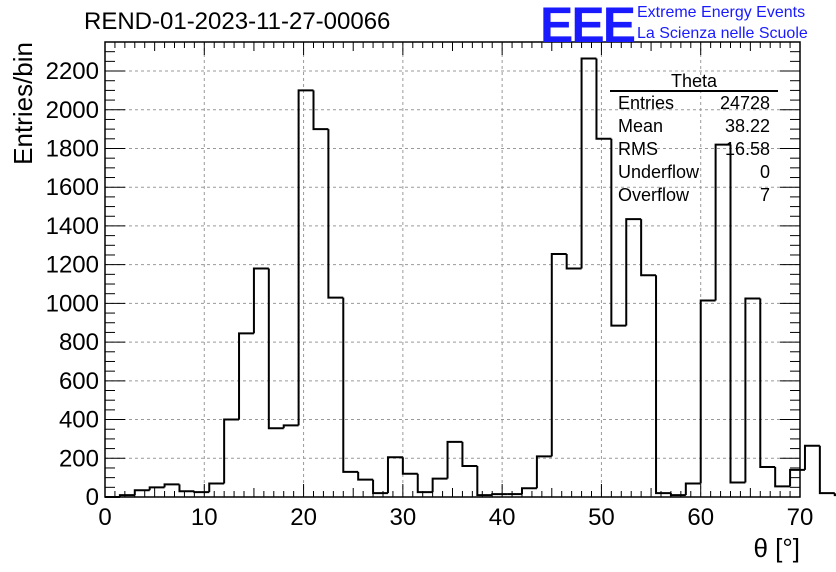  What do you see at coordinates (646, 103) in the screenshot?
I see `stats-label: Entries` at bounding box center [646, 103].